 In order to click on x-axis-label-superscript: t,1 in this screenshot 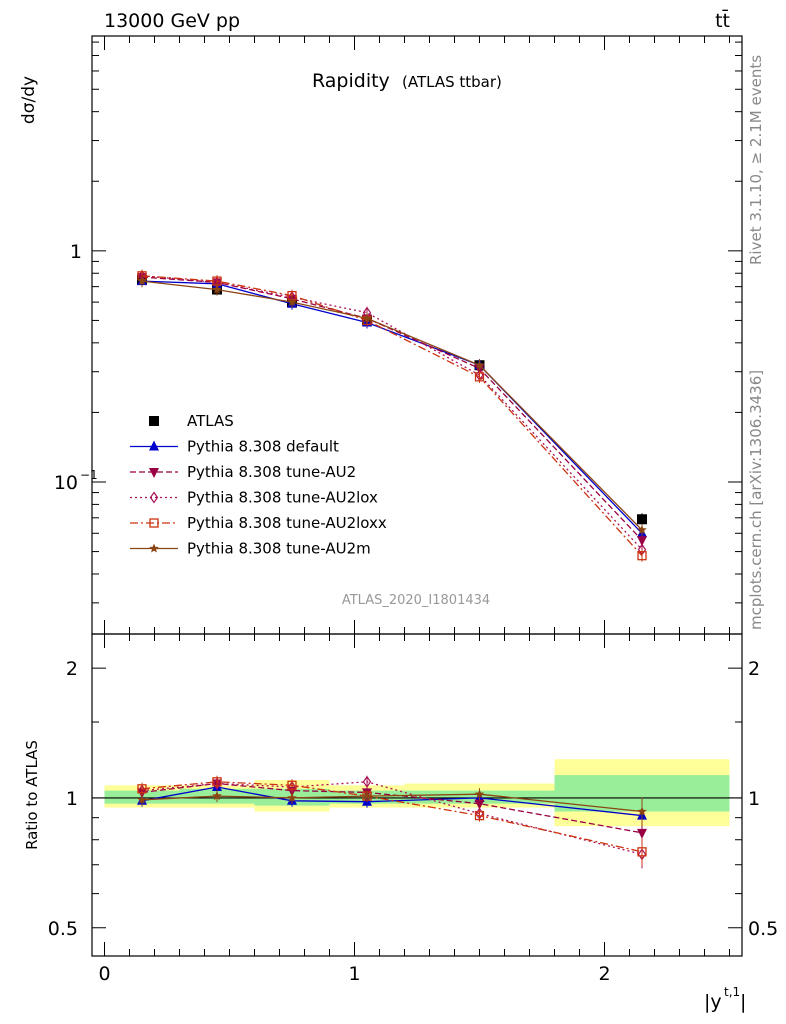, I will do `click(732, 992)`.